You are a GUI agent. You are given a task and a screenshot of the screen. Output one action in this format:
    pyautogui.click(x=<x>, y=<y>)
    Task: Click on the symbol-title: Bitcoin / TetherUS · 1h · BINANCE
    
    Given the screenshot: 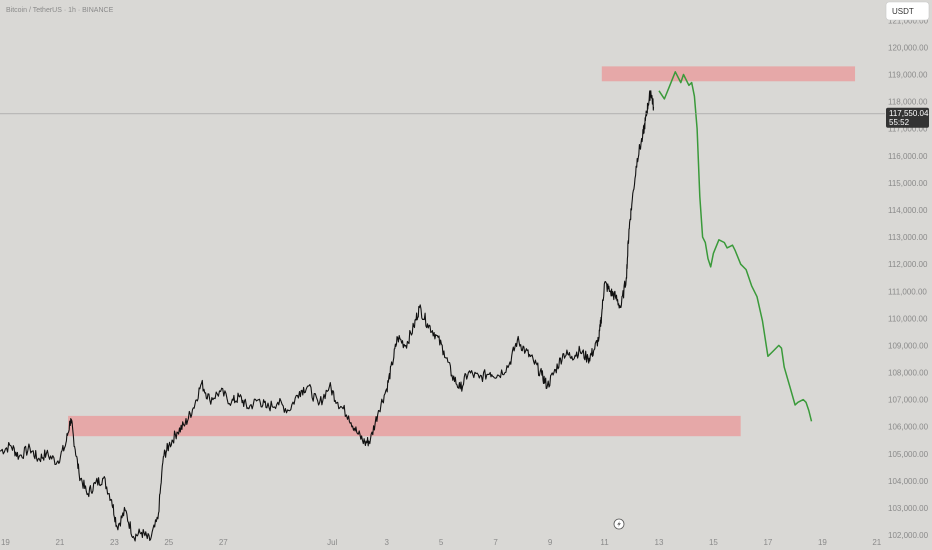 What is the action you would take?
    pyautogui.click(x=60, y=10)
    